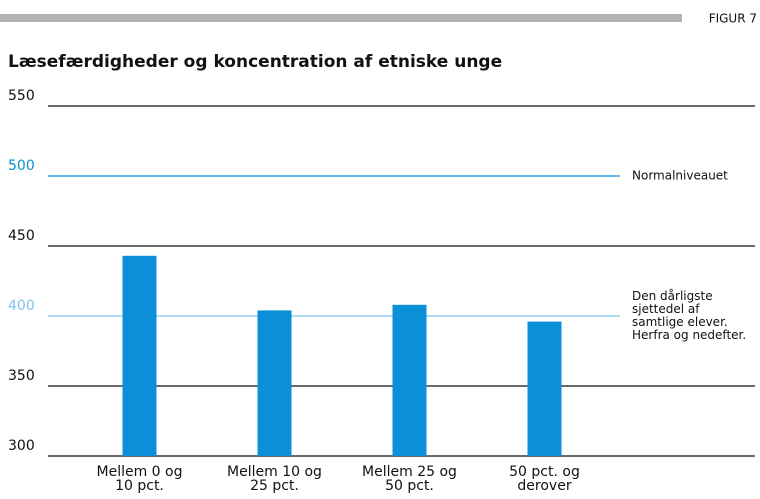  Describe the element at coordinates (409, 486) in the screenshot. I see `x-tick-label: 50 pct.` at that location.